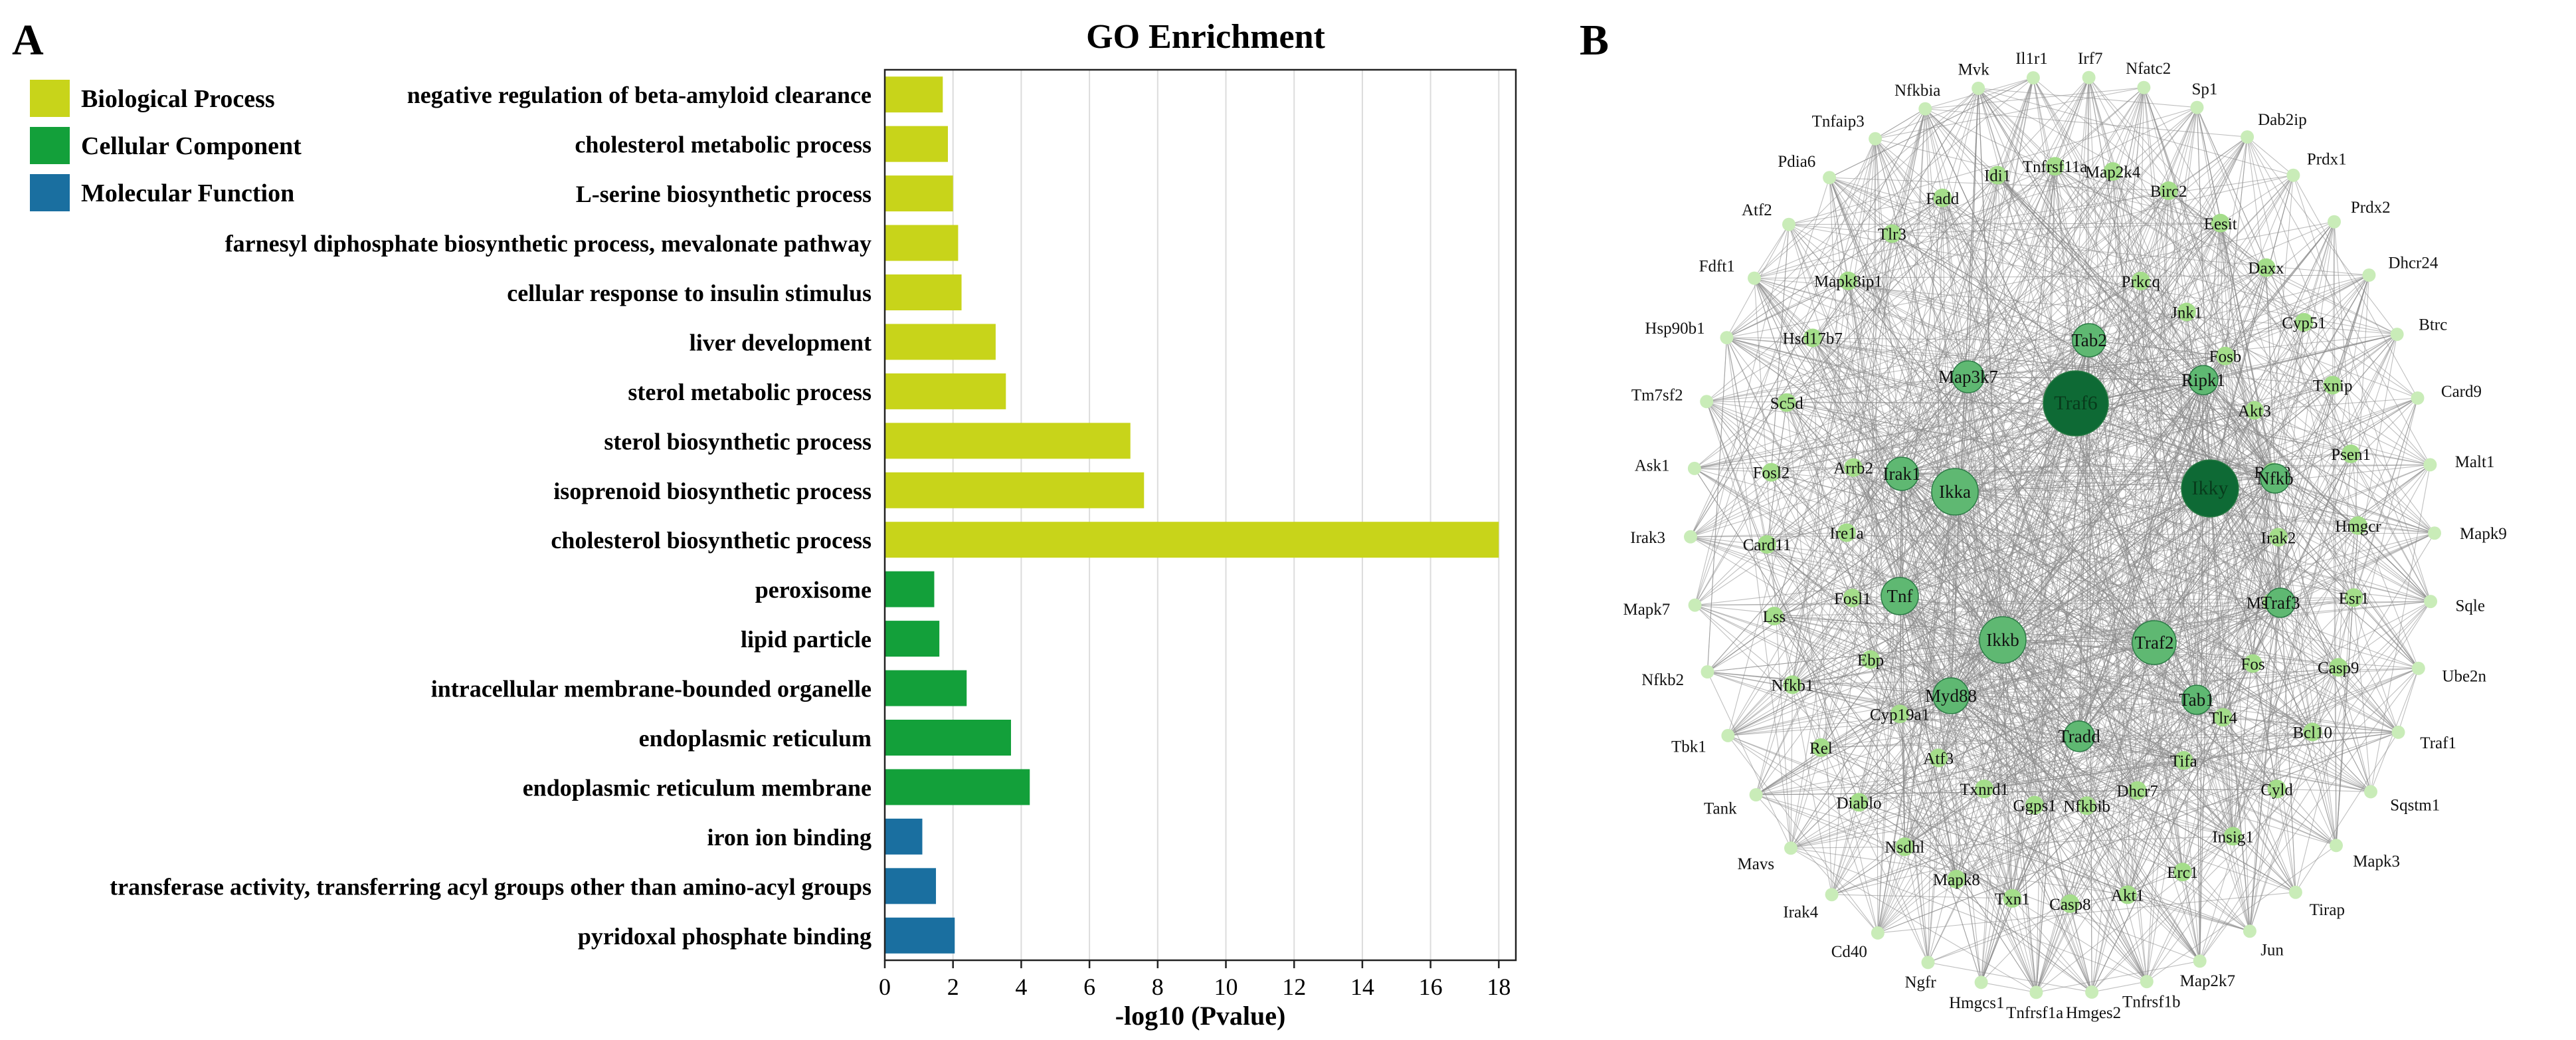 This screenshot has width=2576, height=1040. What do you see at coordinates (2338, 668) in the screenshot?
I see `node-label-casp9: Casp9` at bounding box center [2338, 668].